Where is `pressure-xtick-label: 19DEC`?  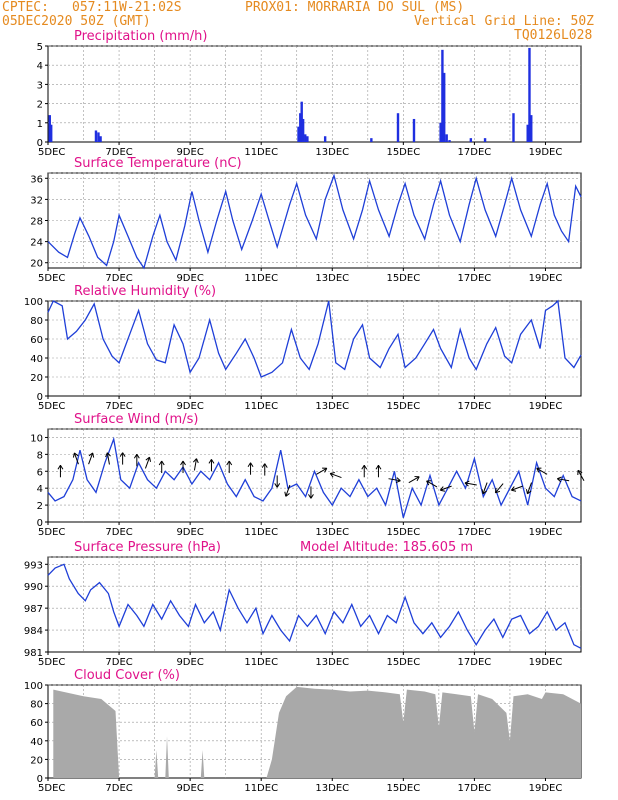
pressure-xtick-label: 19DEC is located at coordinates (546, 662).